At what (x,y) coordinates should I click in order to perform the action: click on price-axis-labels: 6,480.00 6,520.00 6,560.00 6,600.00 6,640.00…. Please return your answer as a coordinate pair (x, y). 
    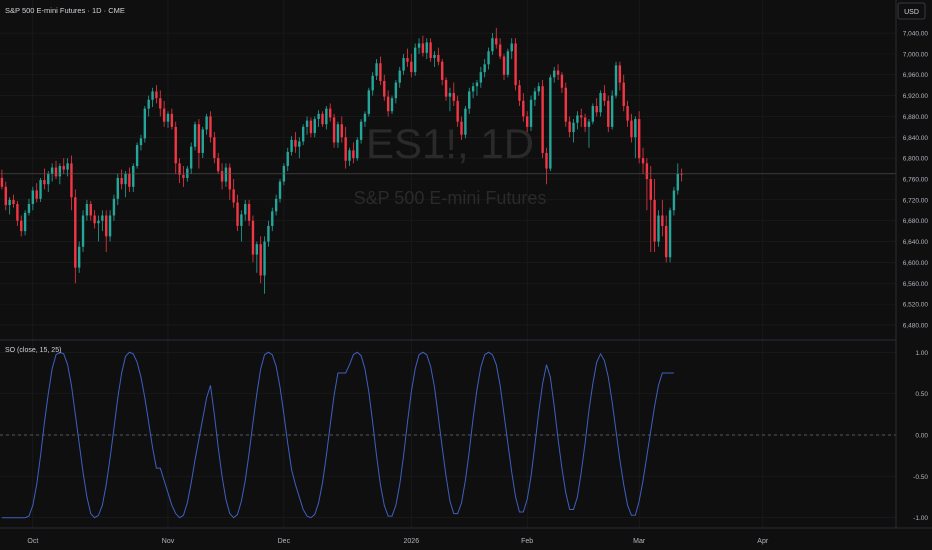
    Looking at the image, I should click on (916, 180).